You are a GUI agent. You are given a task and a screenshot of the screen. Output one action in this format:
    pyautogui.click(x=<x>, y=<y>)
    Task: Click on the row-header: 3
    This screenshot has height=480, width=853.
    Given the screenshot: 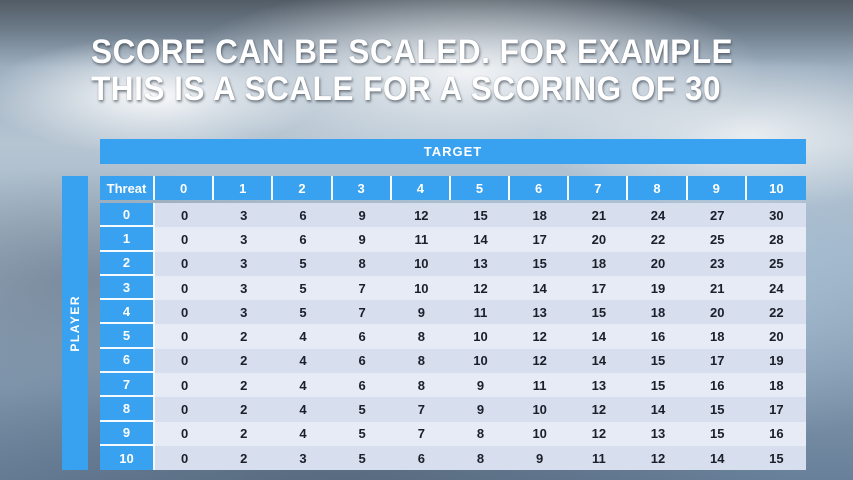 What is the action you would take?
    pyautogui.click(x=127, y=288)
    